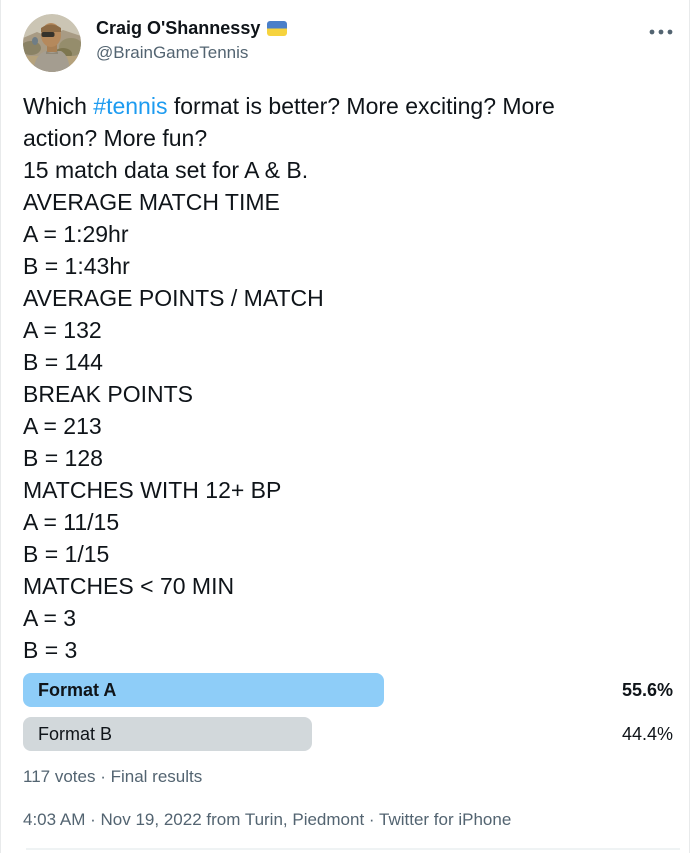 Image resolution: width=700 pixels, height=853 pixels. I want to click on more-button, so click(660, 32).